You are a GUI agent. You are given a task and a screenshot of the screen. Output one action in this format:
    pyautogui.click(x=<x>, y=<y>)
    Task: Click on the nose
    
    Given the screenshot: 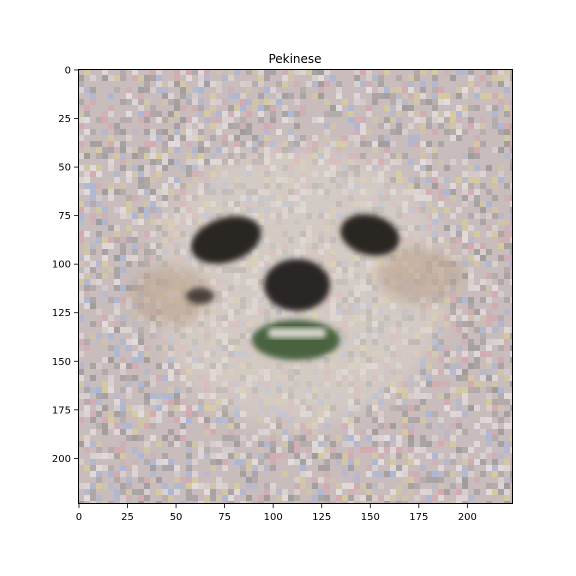 What is the action you would take?
    pyautogui.click(x=297, y=285)
    